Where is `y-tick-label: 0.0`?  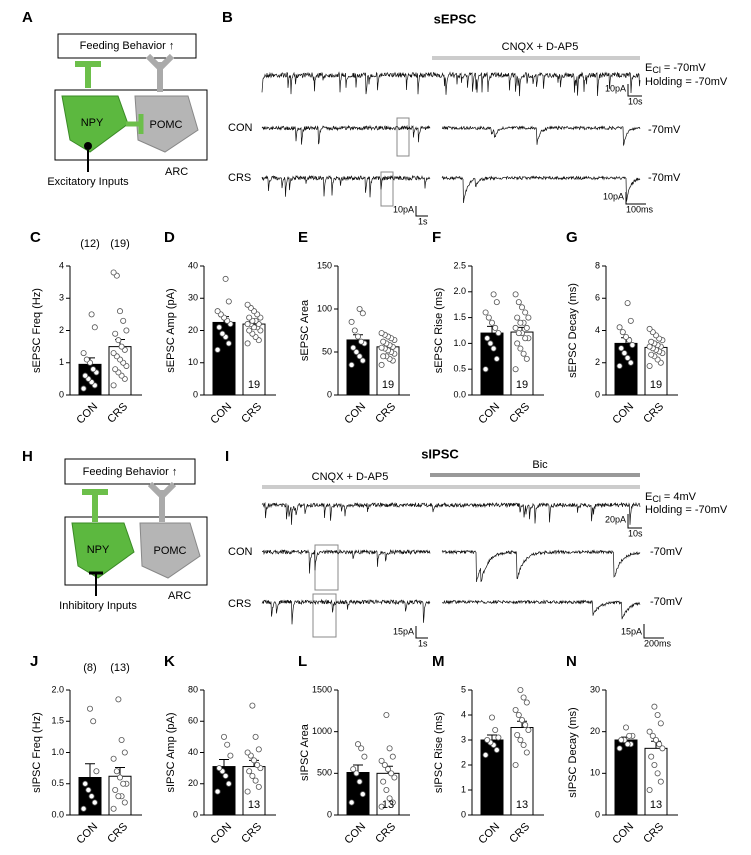
y-tick-label: 0.0 is located at coordinates (459, 394).